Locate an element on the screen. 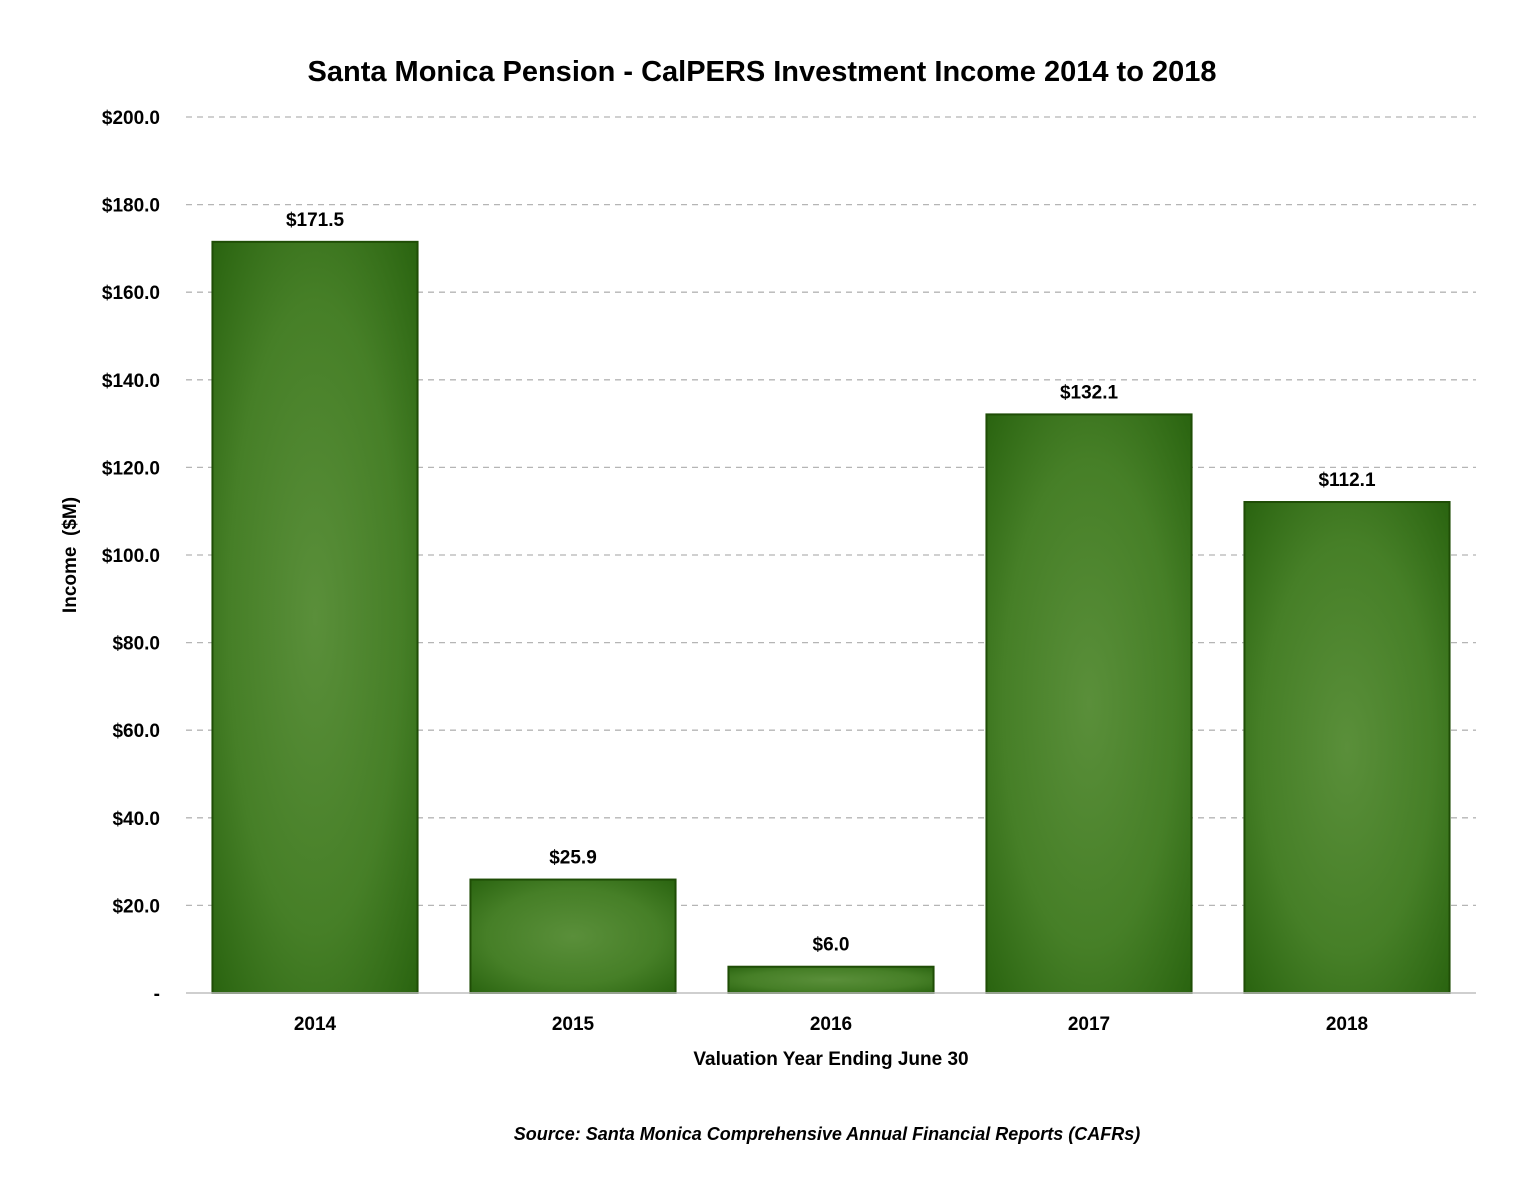 Image resolution: width=1536 pixels, height=1188 pixels. data-label-2018: $112.1 is located at coordinates (1346, 480).